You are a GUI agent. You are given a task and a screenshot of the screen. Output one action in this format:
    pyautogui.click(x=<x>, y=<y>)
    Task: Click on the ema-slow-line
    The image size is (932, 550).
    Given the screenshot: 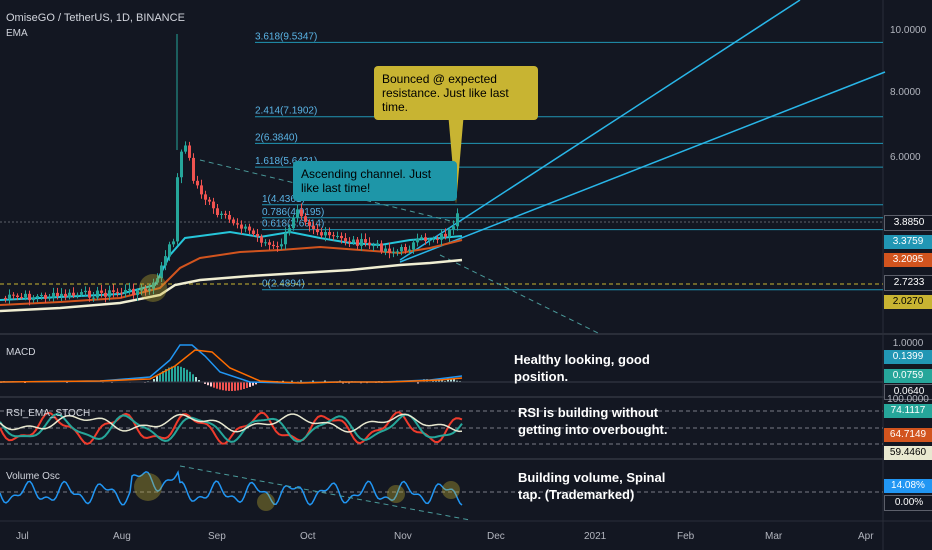 What is the action you would take?
    pyautogui.click(x=231, y=285)
    